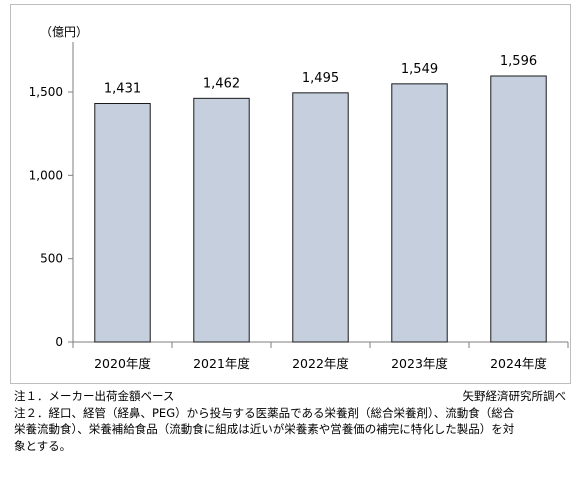 This screenshot has width=583, height=484. I want to click on bar-value-label: 1,431, so click(122, 89).